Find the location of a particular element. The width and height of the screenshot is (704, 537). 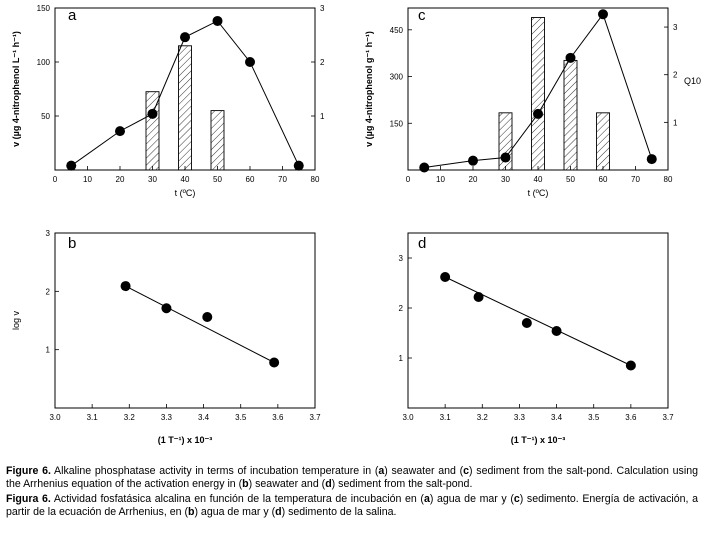

caption-en-run: ) sediment from the salt-pond. is located at coordinates (402, 484).